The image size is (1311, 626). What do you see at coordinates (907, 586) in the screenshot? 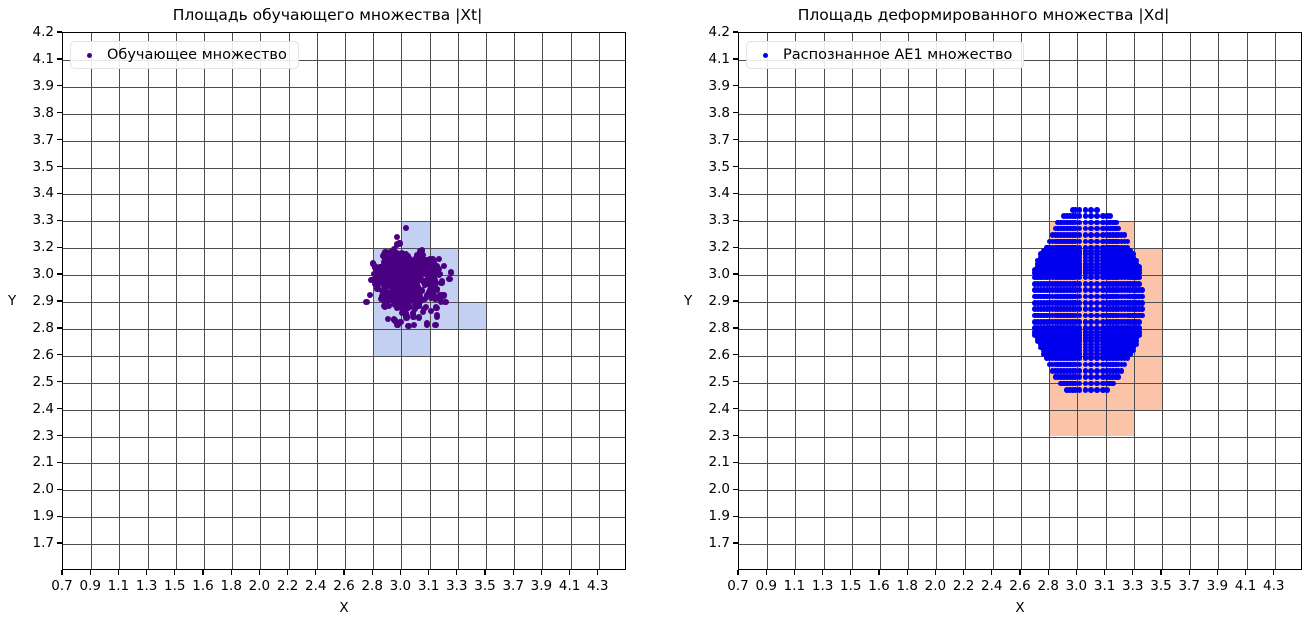
I see `x-axis-tick-label: 1.8` at bounding box center [907, 586].